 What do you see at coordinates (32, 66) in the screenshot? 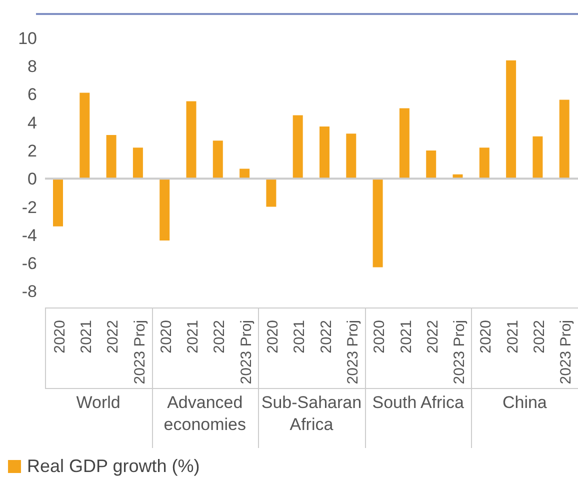
I see `y-tick-label: 8` at bounding box center [32, 66].